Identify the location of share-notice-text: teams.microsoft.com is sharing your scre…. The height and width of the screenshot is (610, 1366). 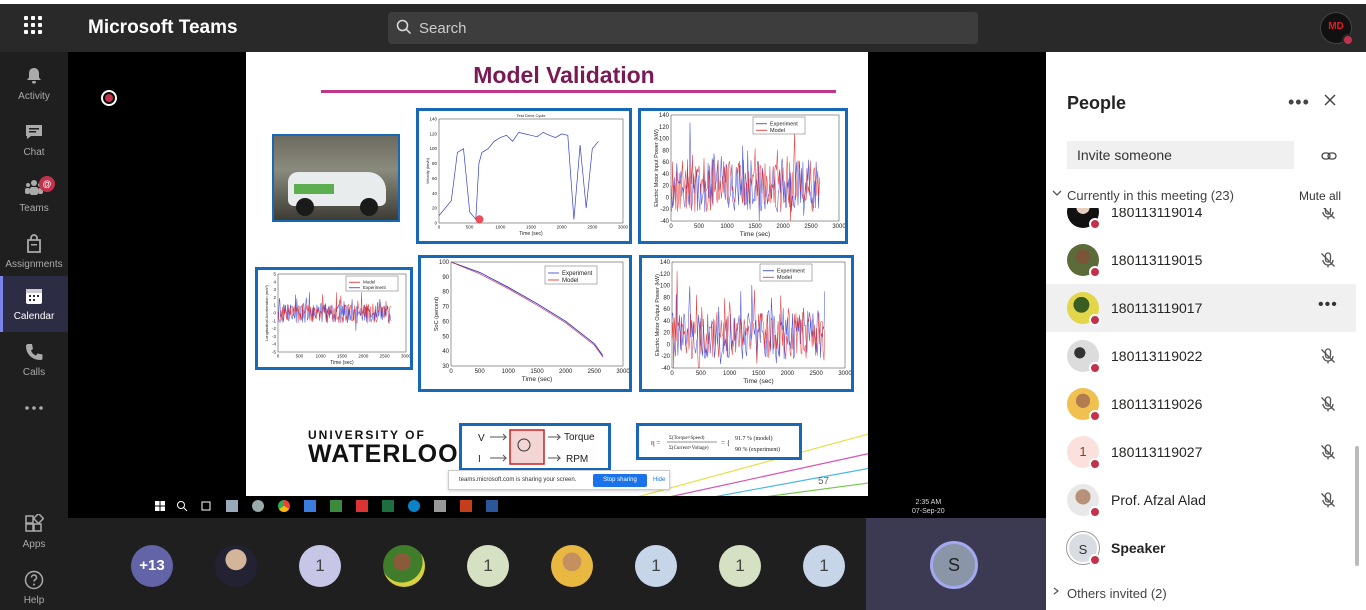
(518, 480).